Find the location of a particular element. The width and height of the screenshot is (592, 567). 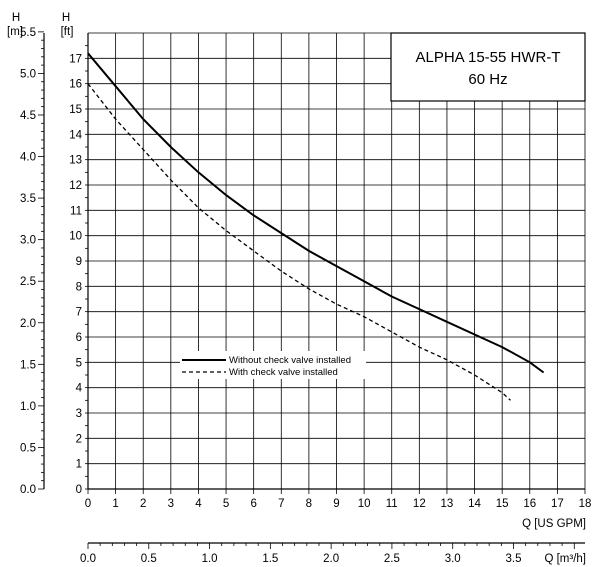

y-tick-label-m: 2.5 is located at coordinates (28, 282).